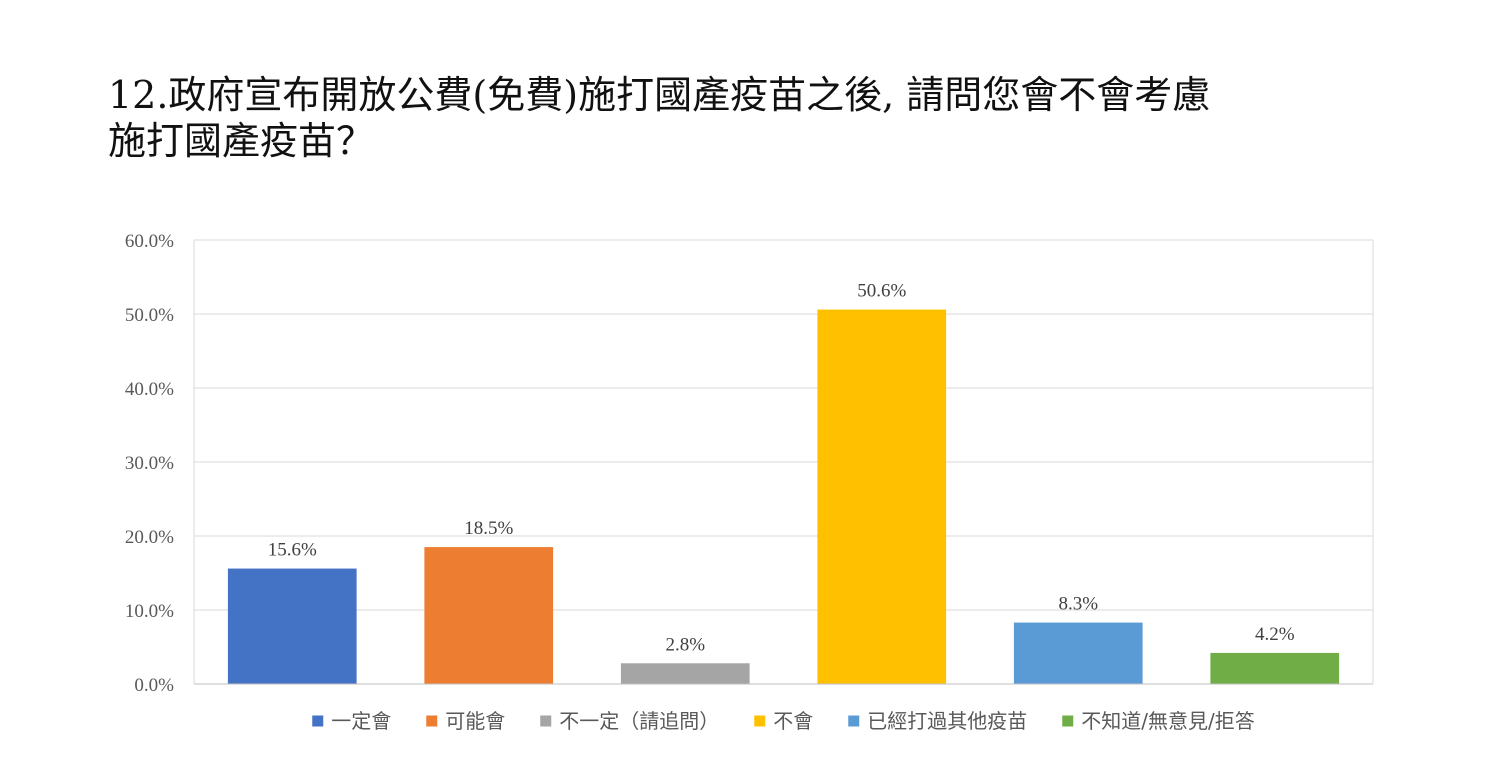  I want to click on data-label-6: 4.2%, so click(1275, 634).